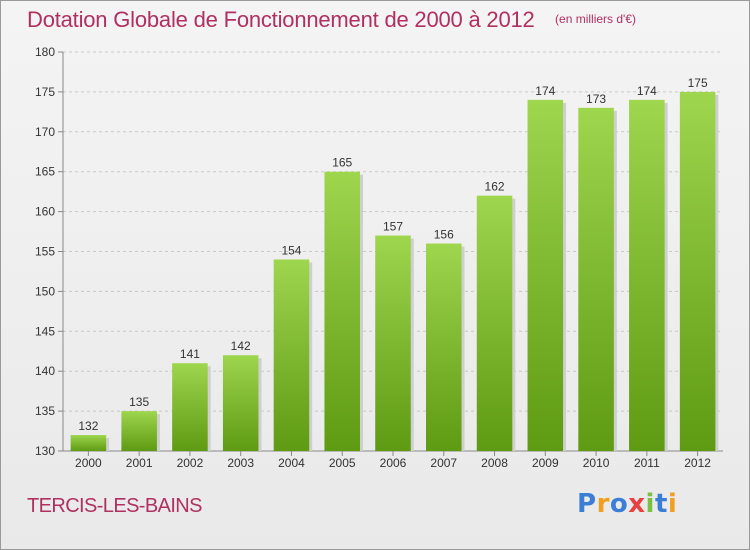 The image size is (750, 550). I want to click on x-tick-label: 2001, so click(139, 463).